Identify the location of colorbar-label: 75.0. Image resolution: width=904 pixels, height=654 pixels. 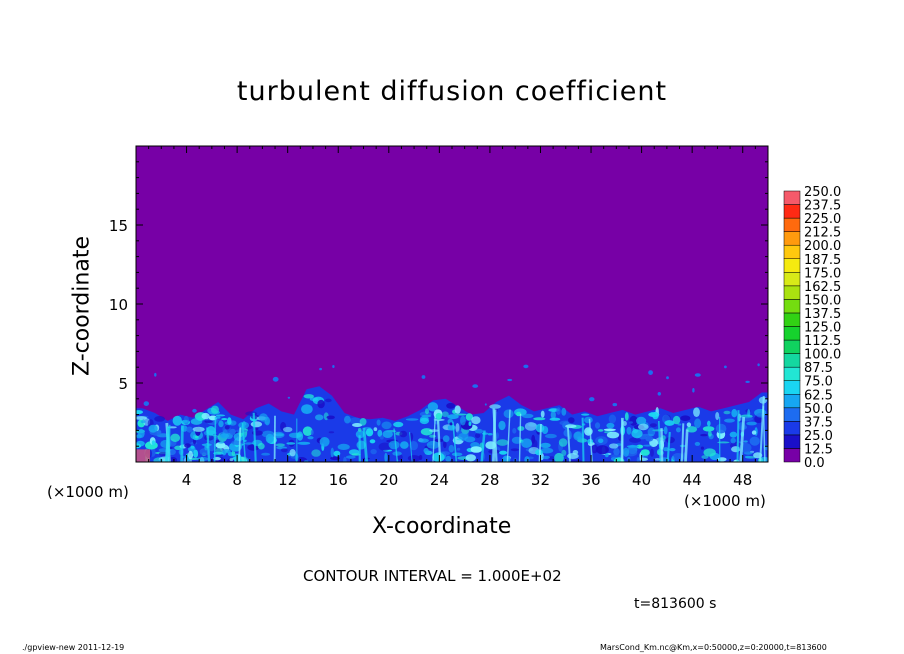
(818, 382).